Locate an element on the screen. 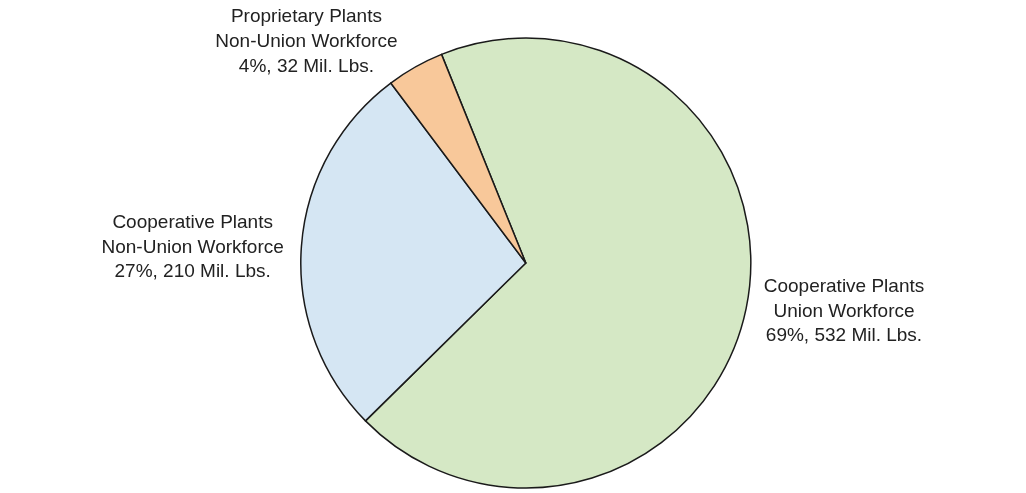  slice-label: Proprietary Plants Non-Union Workforce is located at coordinates (306, 28).